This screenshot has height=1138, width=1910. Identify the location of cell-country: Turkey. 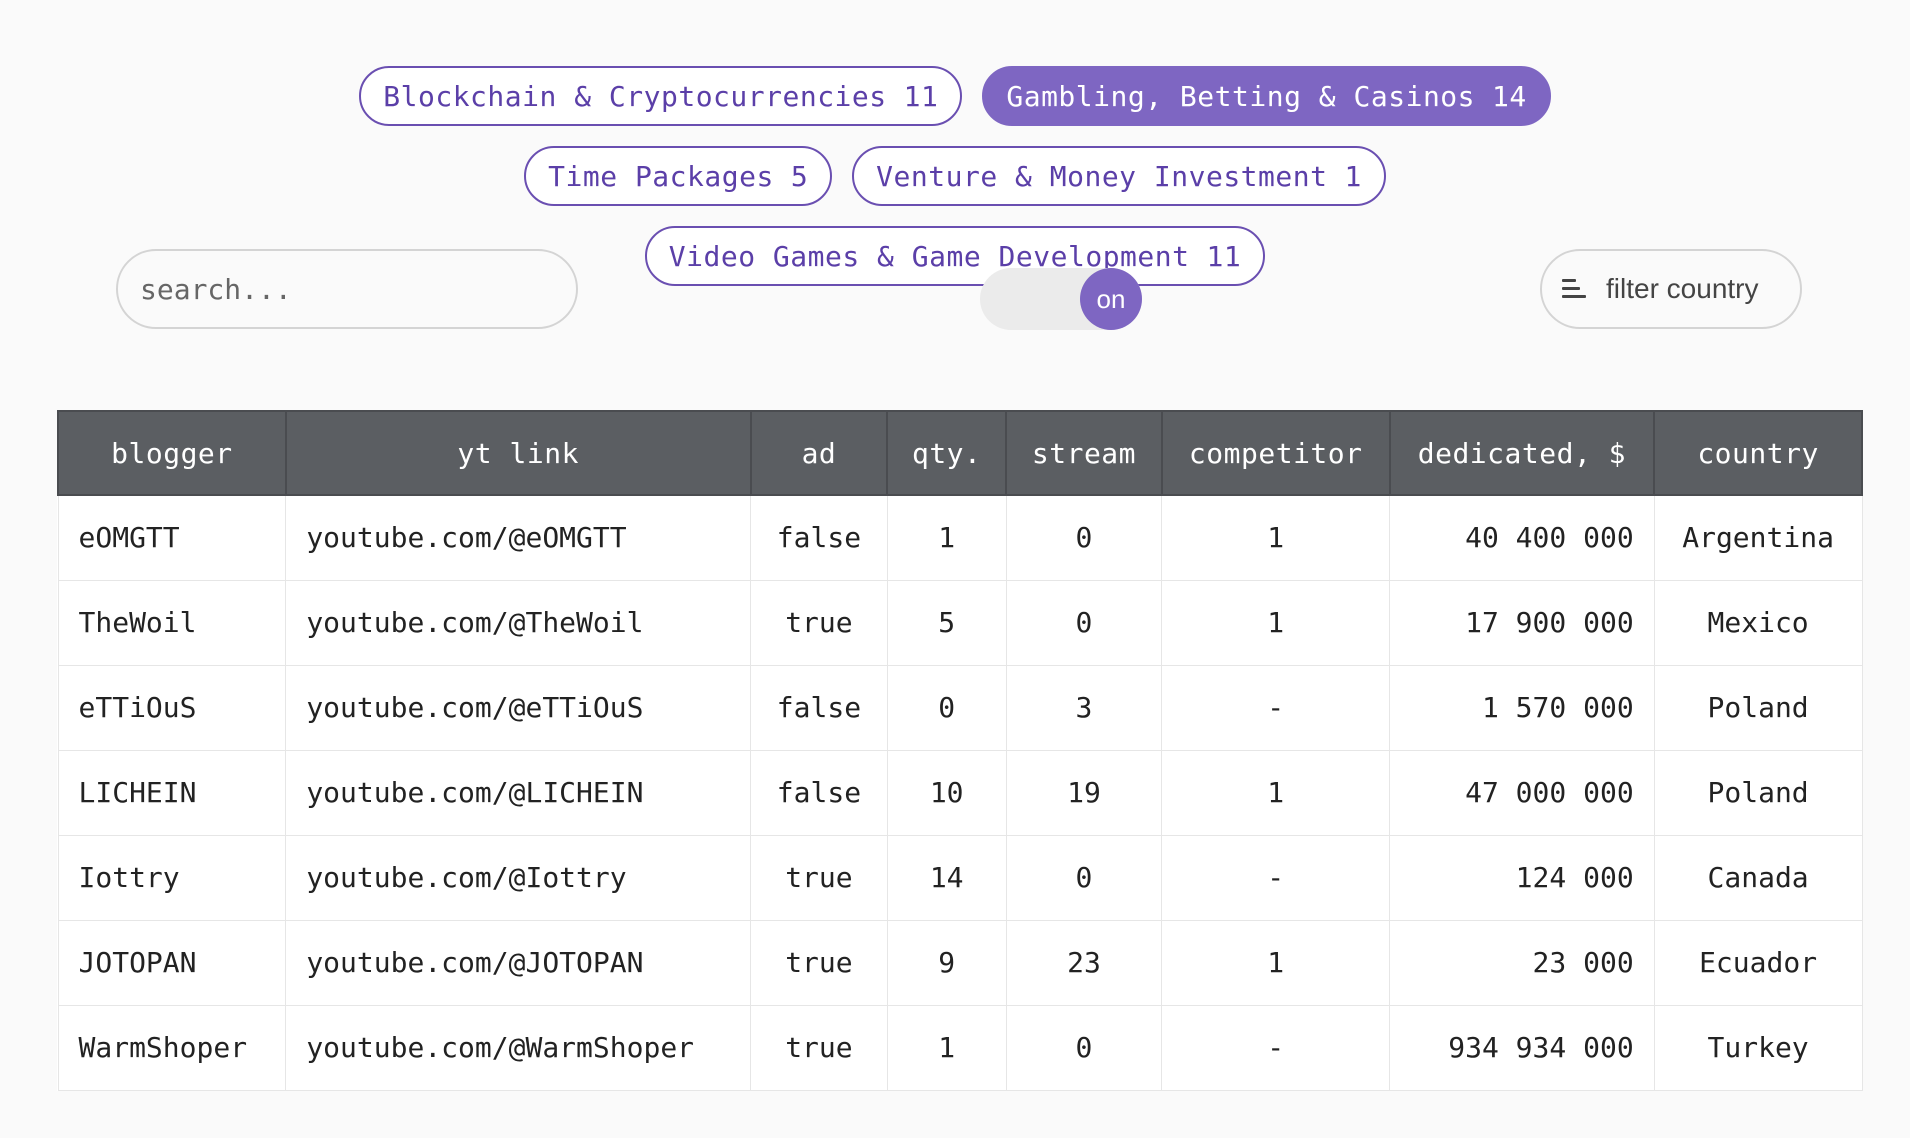
(1758, 1047).